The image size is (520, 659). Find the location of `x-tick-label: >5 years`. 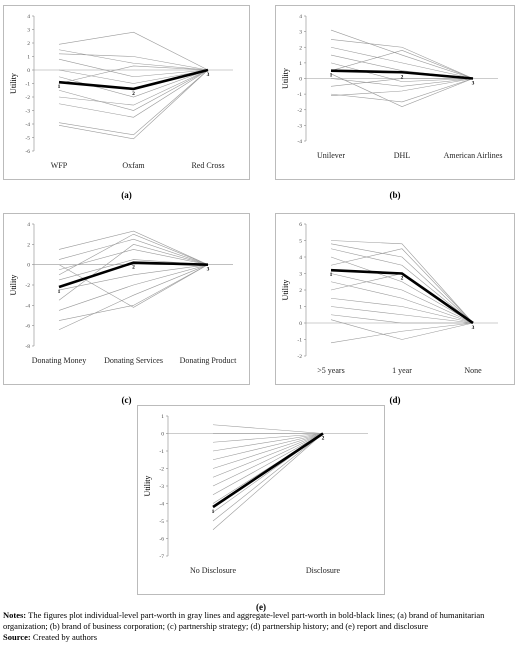

x-tick-label: >5 years is located at coordinates (331, 370).